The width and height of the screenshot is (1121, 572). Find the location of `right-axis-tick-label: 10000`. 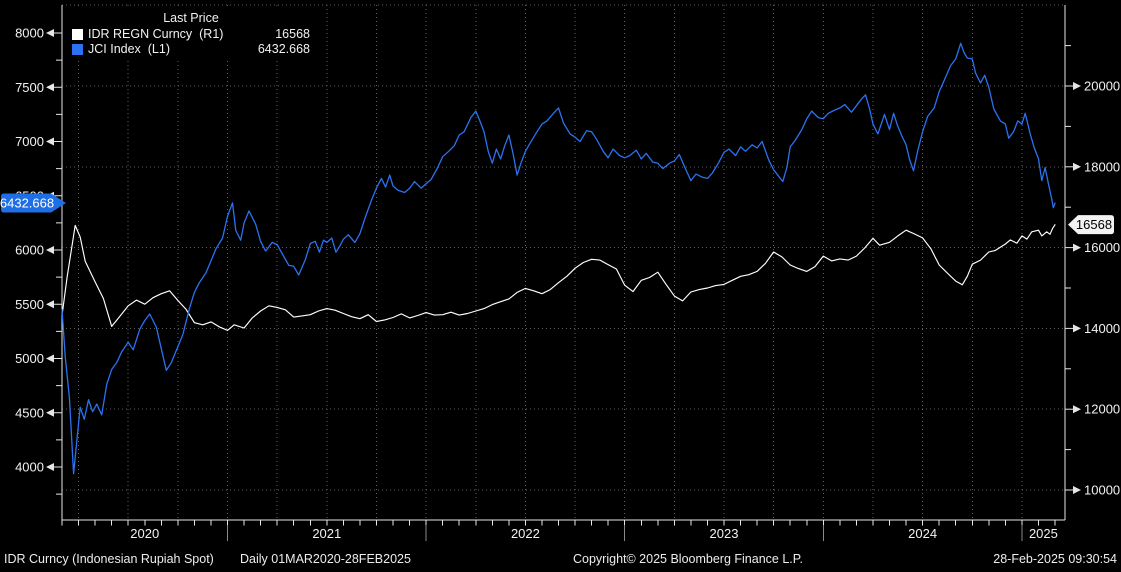

right-axis-tick-label: 10000 is located at coordinates (1102, 490).